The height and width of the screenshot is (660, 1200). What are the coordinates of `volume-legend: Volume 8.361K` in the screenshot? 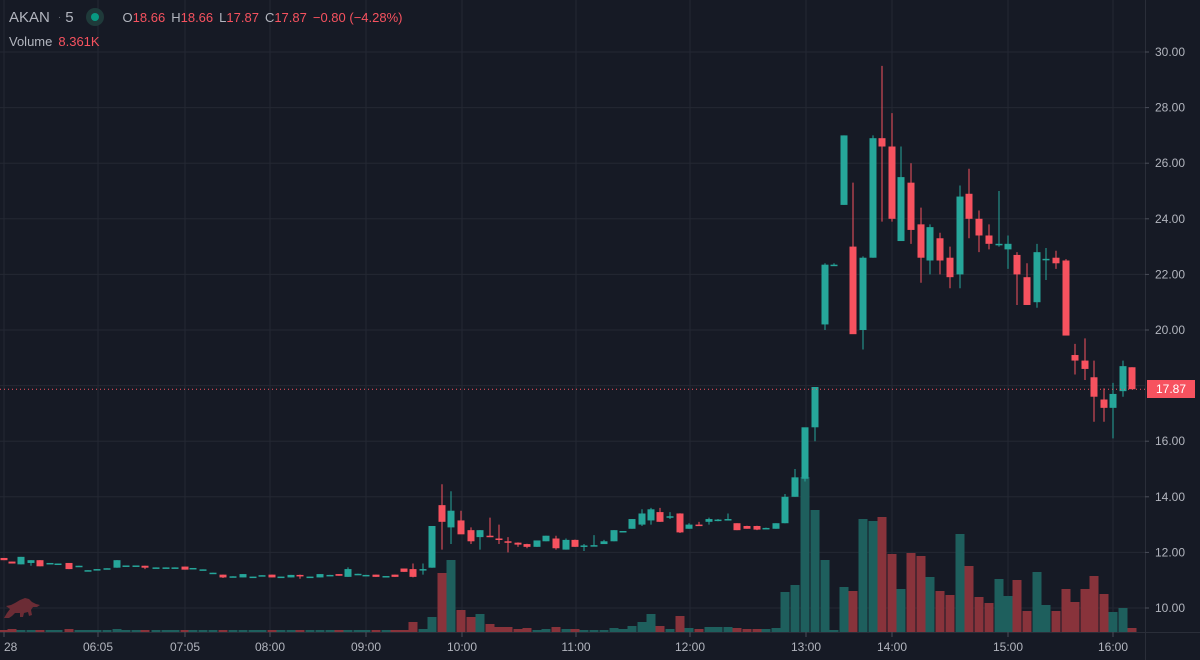 It's located at (54, 41).